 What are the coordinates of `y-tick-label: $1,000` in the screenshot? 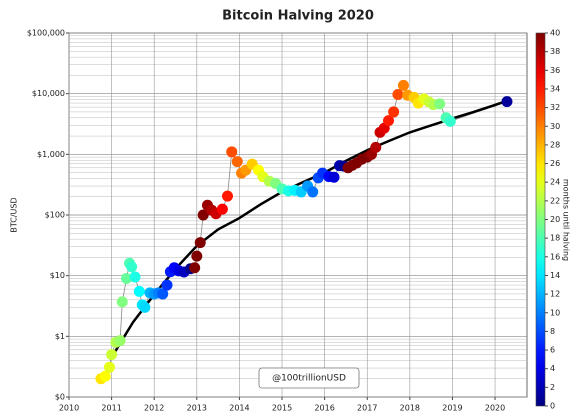 It's located at (51, 154).